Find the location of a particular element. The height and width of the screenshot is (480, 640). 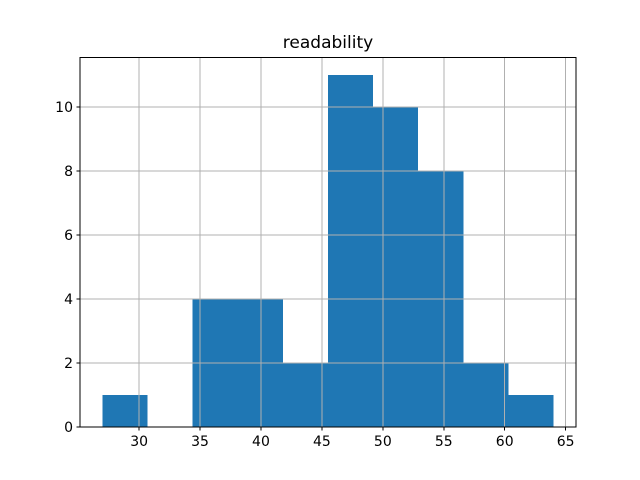

x-tick-label: 60 is located at coordinates (505, 442).